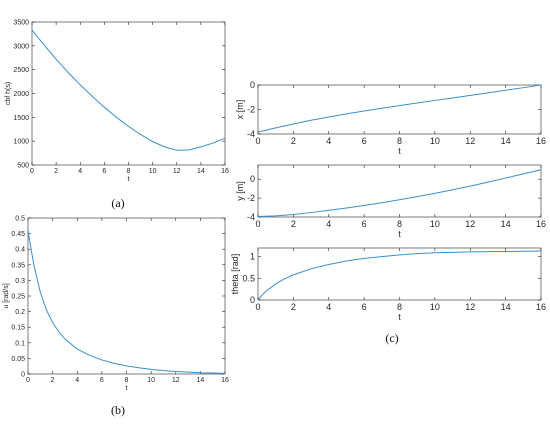 Image resolution: width=550 pixels, height=425 pixels. Describe the element at coordinates (18, 297) in the screenshot. I see `y-tick-label: 0.25` at that location.